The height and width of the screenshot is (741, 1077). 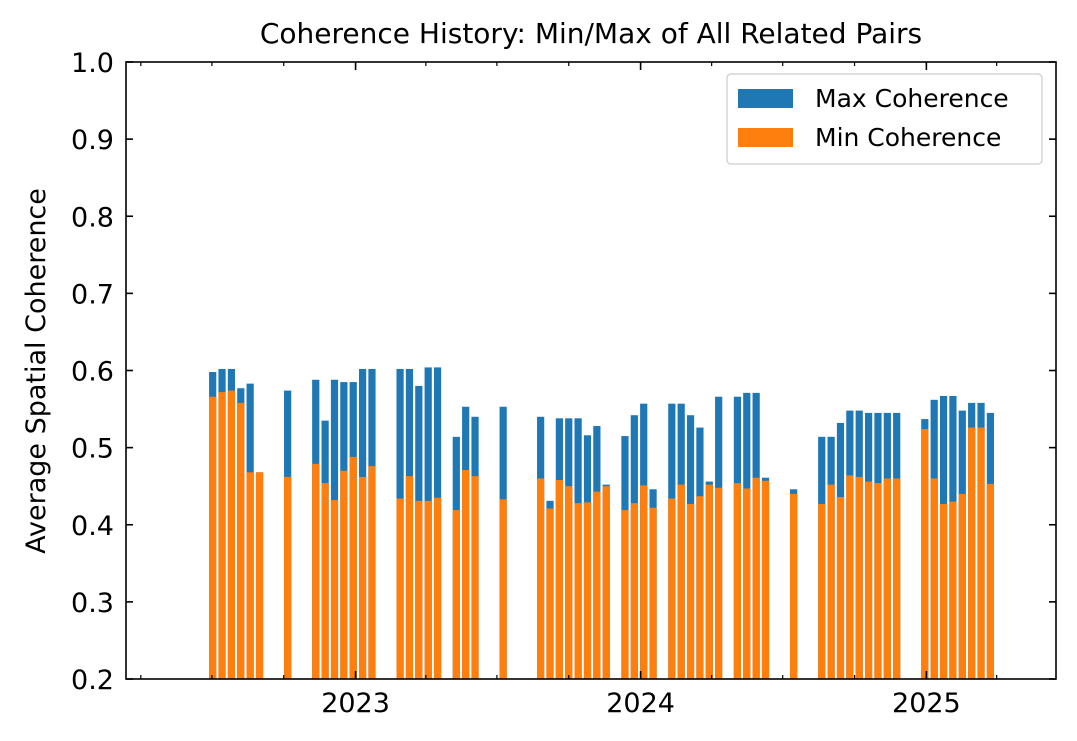 What do you see at coordinates (36, 371) in the screenshot?
I see `y-axis-label: Average Spatial Coherence` at bounding box center [36, 371].